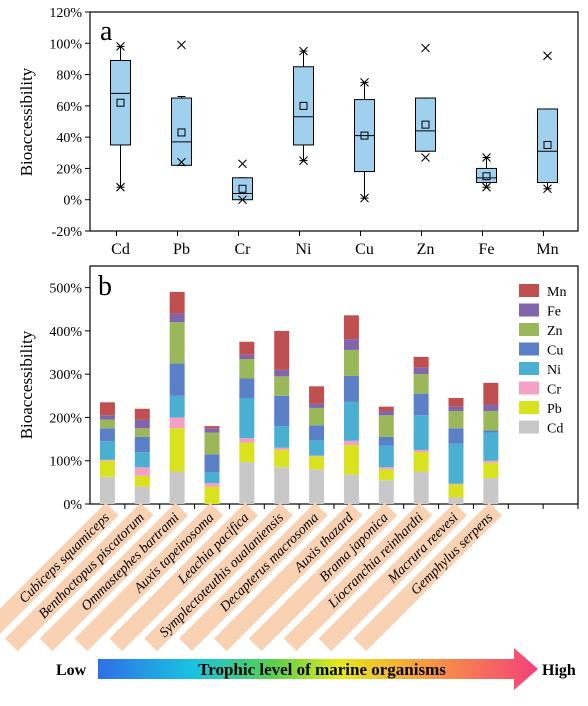  What do you see at coordinates (69, 169) in the screenshot?
I see `panel-a-y-tick-label: 20%` at bounding box center [69, 169].